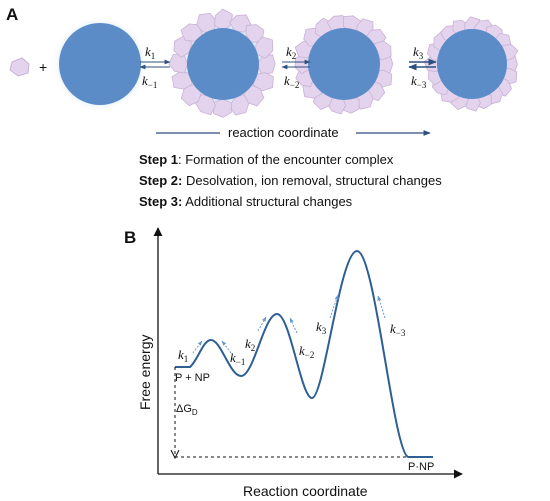 The height and width of the screenshot is (501, 550). I want to click on delta-g-arrowhead, so click(175, 454).